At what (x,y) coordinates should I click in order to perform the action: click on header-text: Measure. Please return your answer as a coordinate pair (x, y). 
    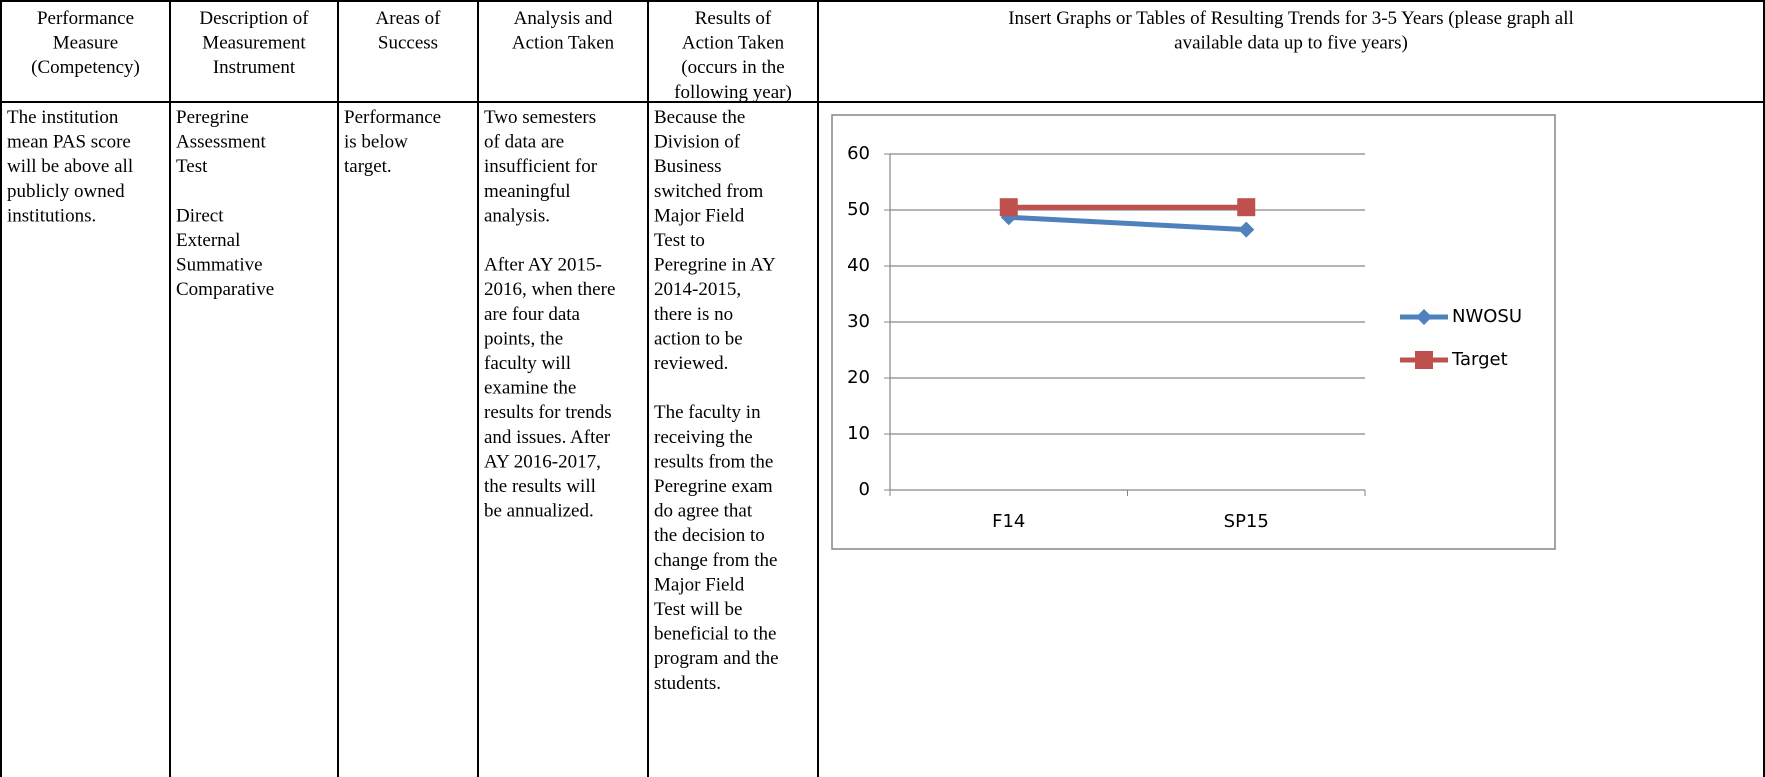
    Looking at the image, I should click on (85, 43).